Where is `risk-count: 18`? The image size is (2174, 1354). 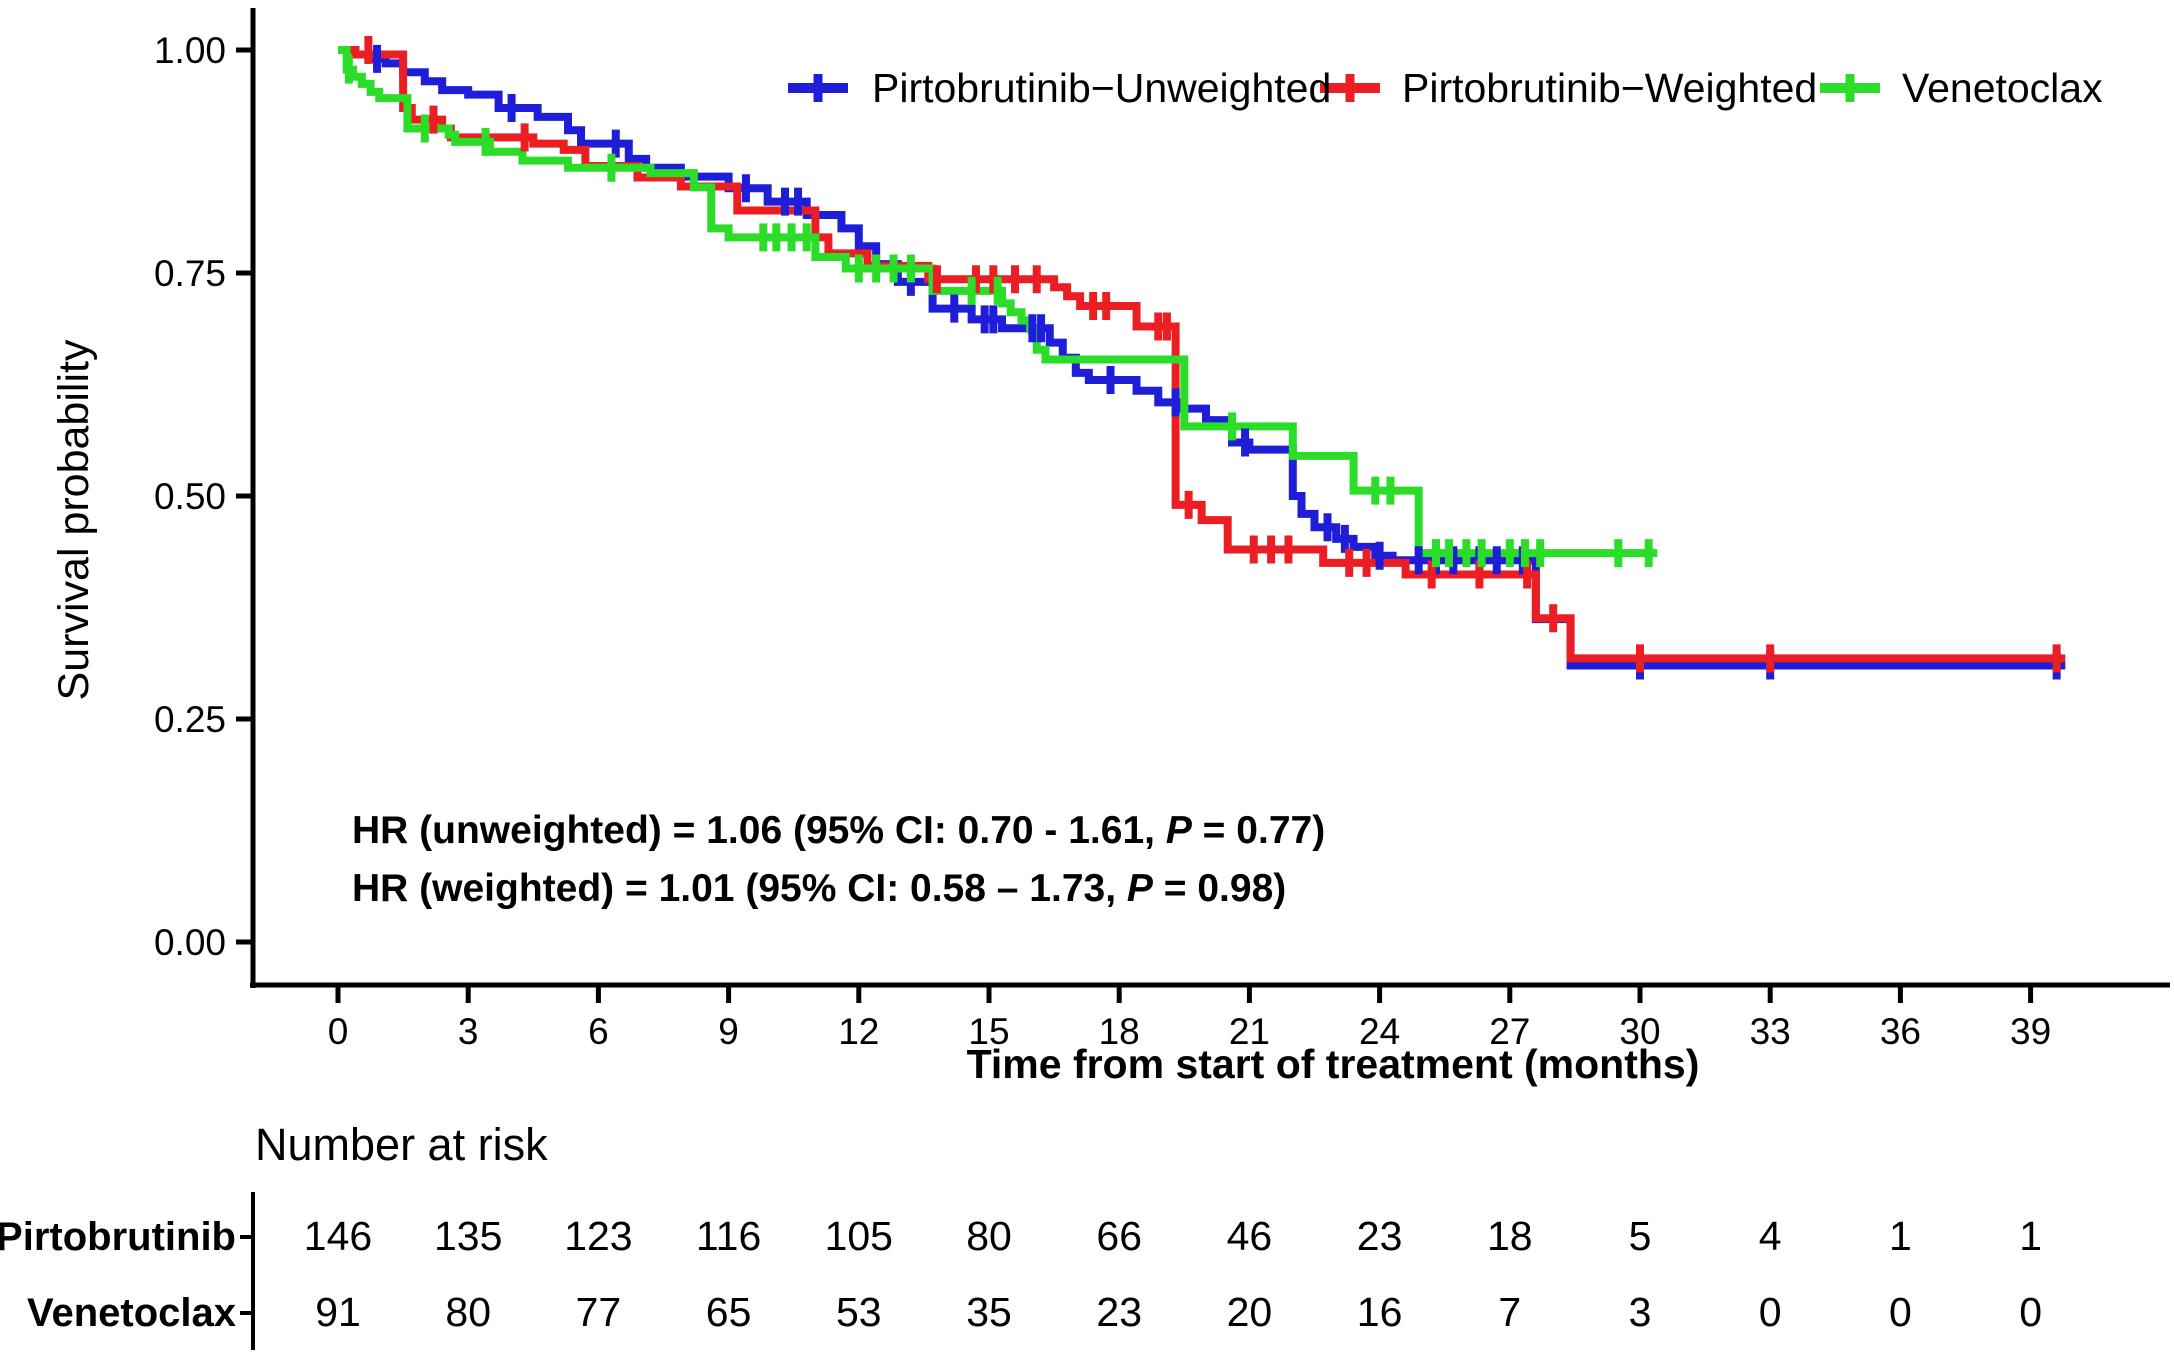
risk-count: 18 is located at coordinates (1510, 1236).